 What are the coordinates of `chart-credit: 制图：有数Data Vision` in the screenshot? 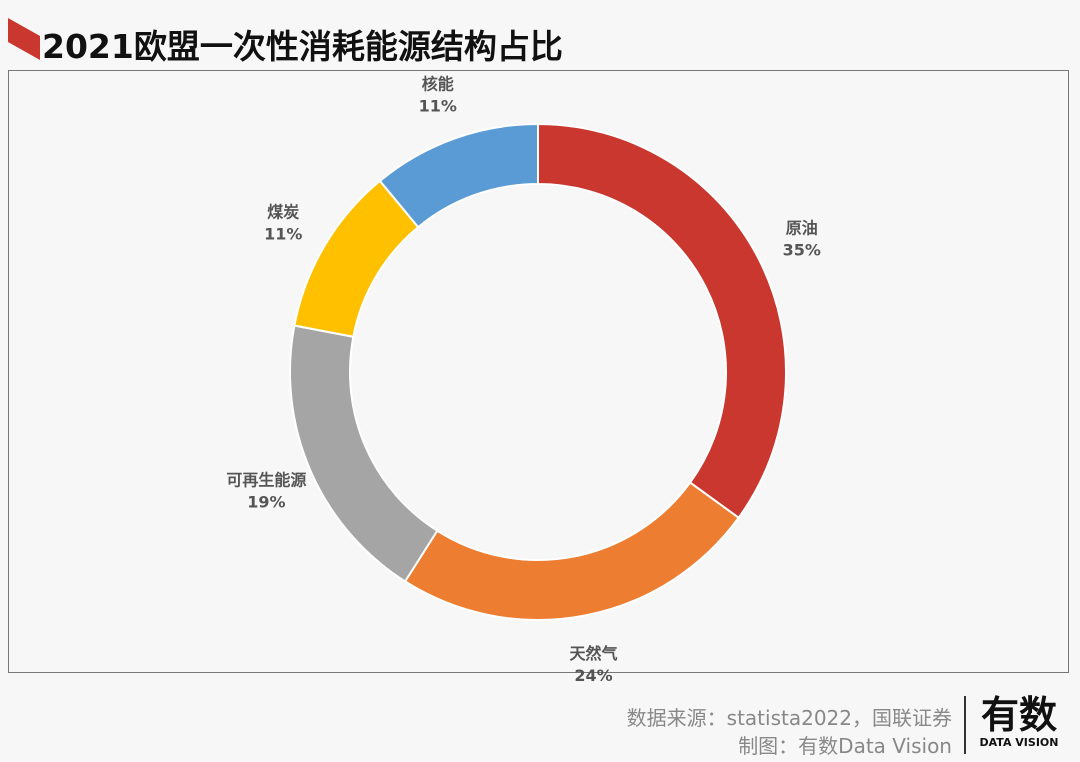 It's located at (845, 746).